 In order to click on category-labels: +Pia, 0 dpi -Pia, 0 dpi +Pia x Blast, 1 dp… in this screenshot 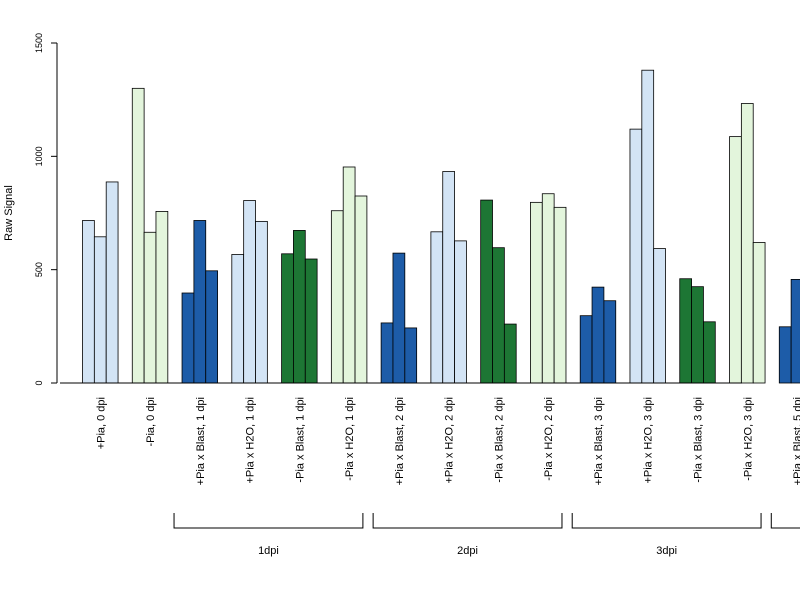, I will do `click(447, 441)`.